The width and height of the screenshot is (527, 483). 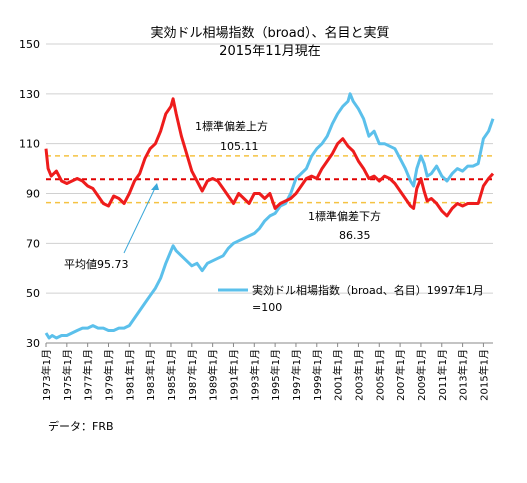 What do you see at coordinates (29, 44) in the screenshot?
I see `y-tick-label: 150` at bounding box center [29, 44].